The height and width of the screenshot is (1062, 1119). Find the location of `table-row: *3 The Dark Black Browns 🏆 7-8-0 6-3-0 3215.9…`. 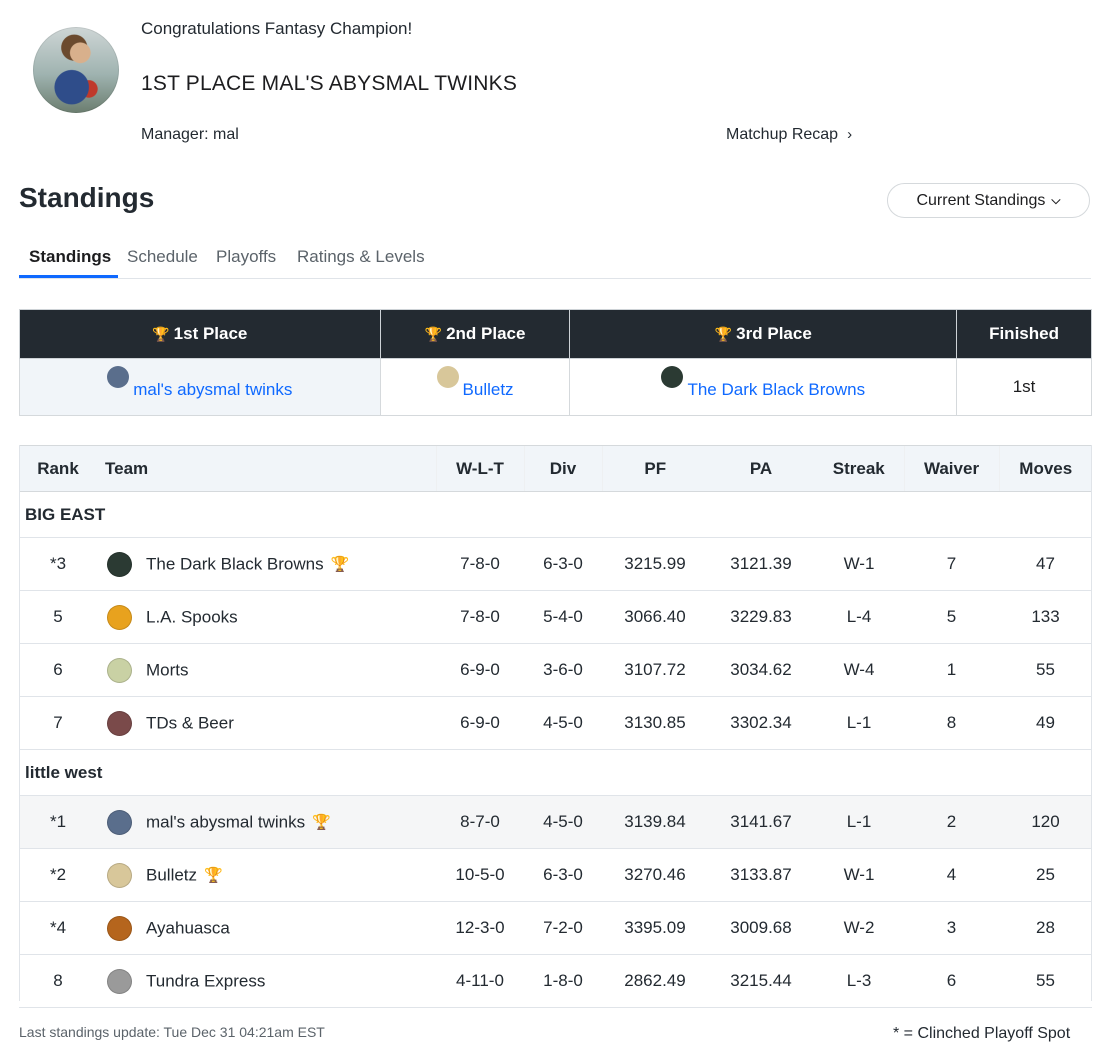

table-row: *3 The Dark Black Browns 🏆 7-8-0 6-3-0 3215.9… is located at coordinates (555, 564).